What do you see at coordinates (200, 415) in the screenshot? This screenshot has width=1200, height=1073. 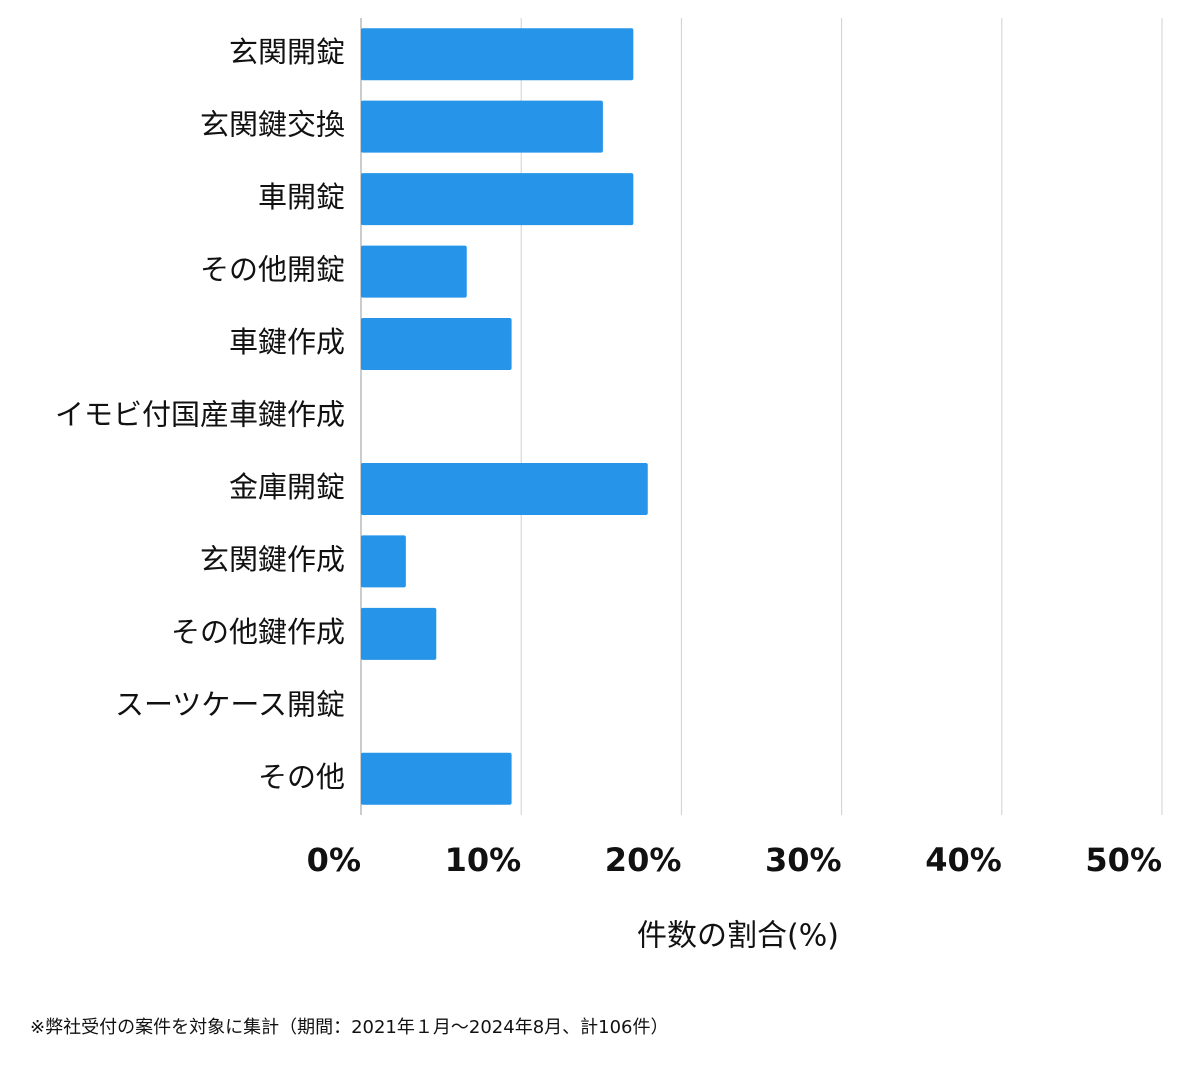 I see `y-tick-label: イモビ付国産車鍵作成` at bounding box center [200, 415].